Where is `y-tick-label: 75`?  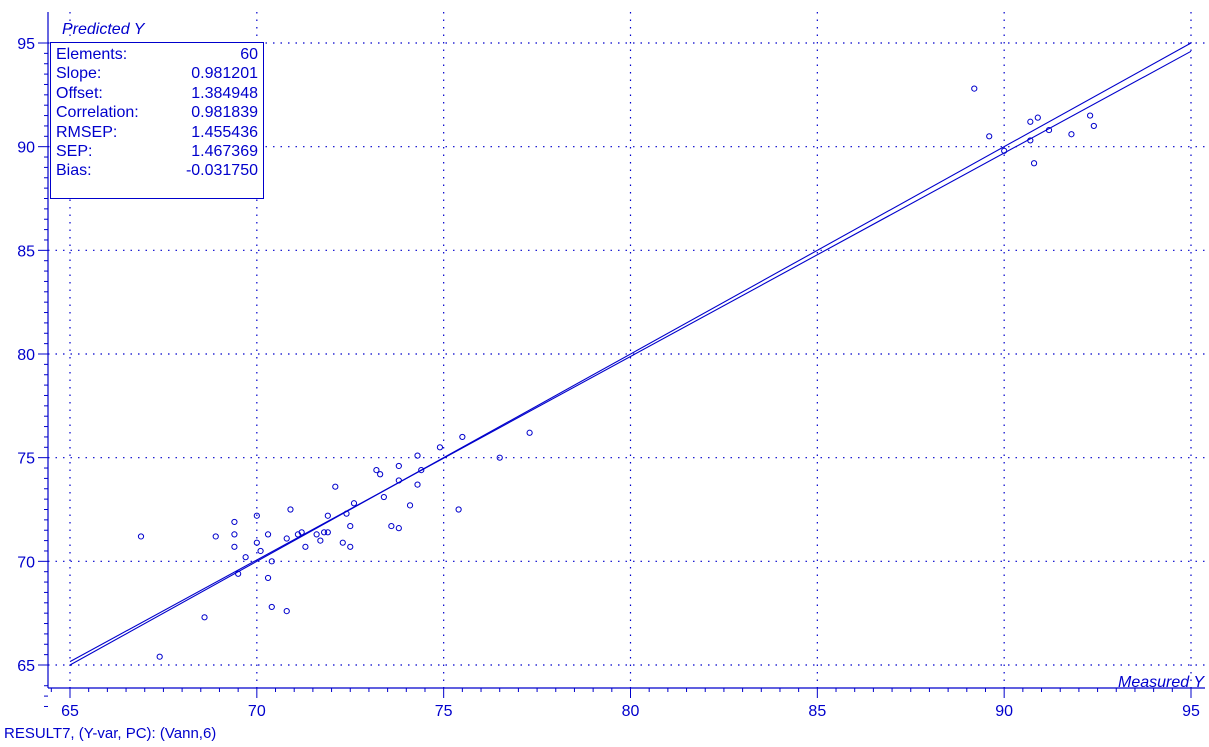
y-tick-label: 75 is located at coordinates (26, 459).